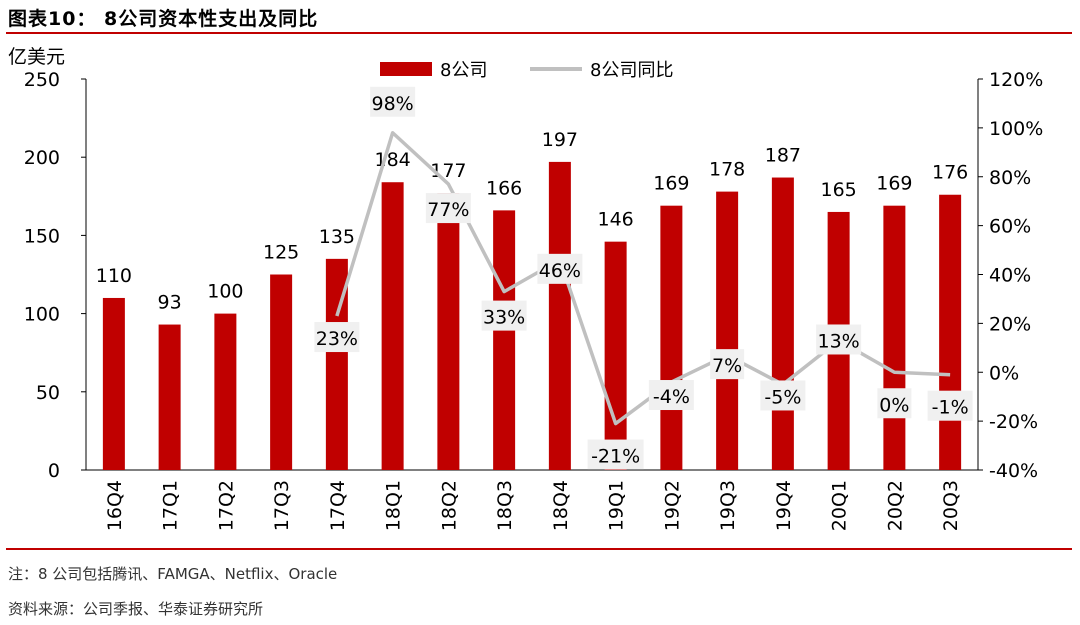 This screenshot has height=625, width=1080. I want to click on bar-17Q4, so click(336, 364).